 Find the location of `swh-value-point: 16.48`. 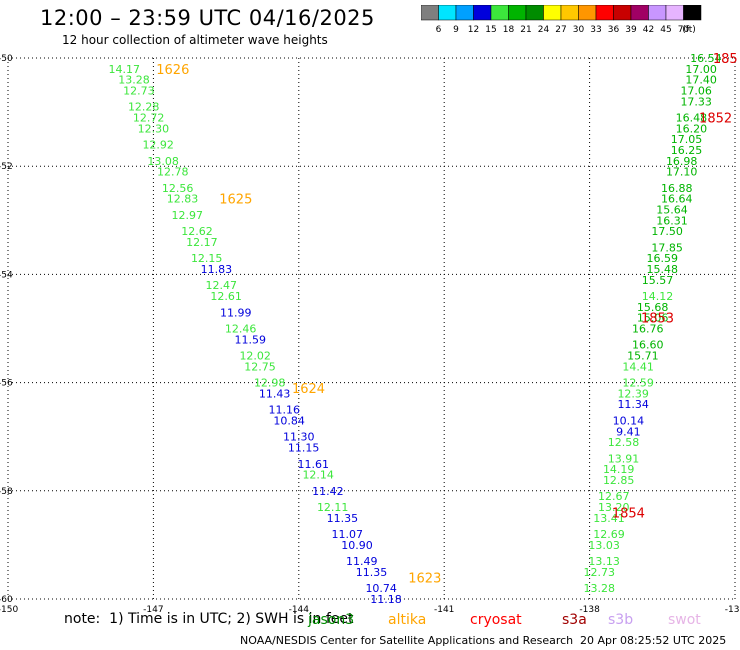

swh-value-point: 16.48 is located at coordinates (692, 118).